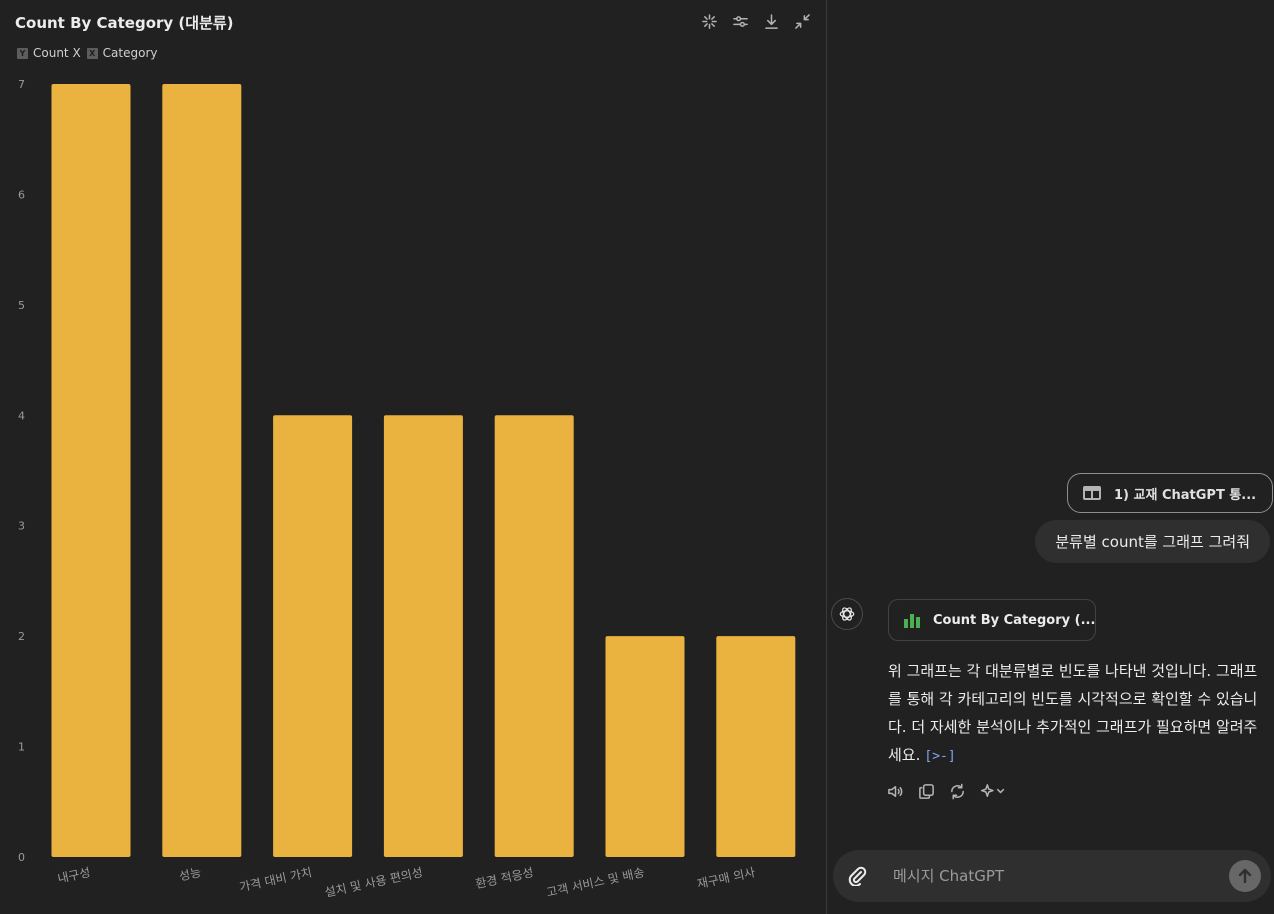 The width and height of the screenshot is (1274, 914). What do you see at coordinates (57, 53) in the screenshot?
I see `legend-label-y: Count X` at bounding box center [57, 53].